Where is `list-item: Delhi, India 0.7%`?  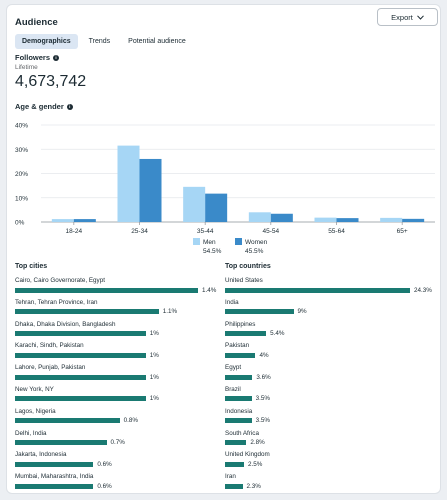
list-item: Delhi, India 0.7% is located at coordinates (118, 440).